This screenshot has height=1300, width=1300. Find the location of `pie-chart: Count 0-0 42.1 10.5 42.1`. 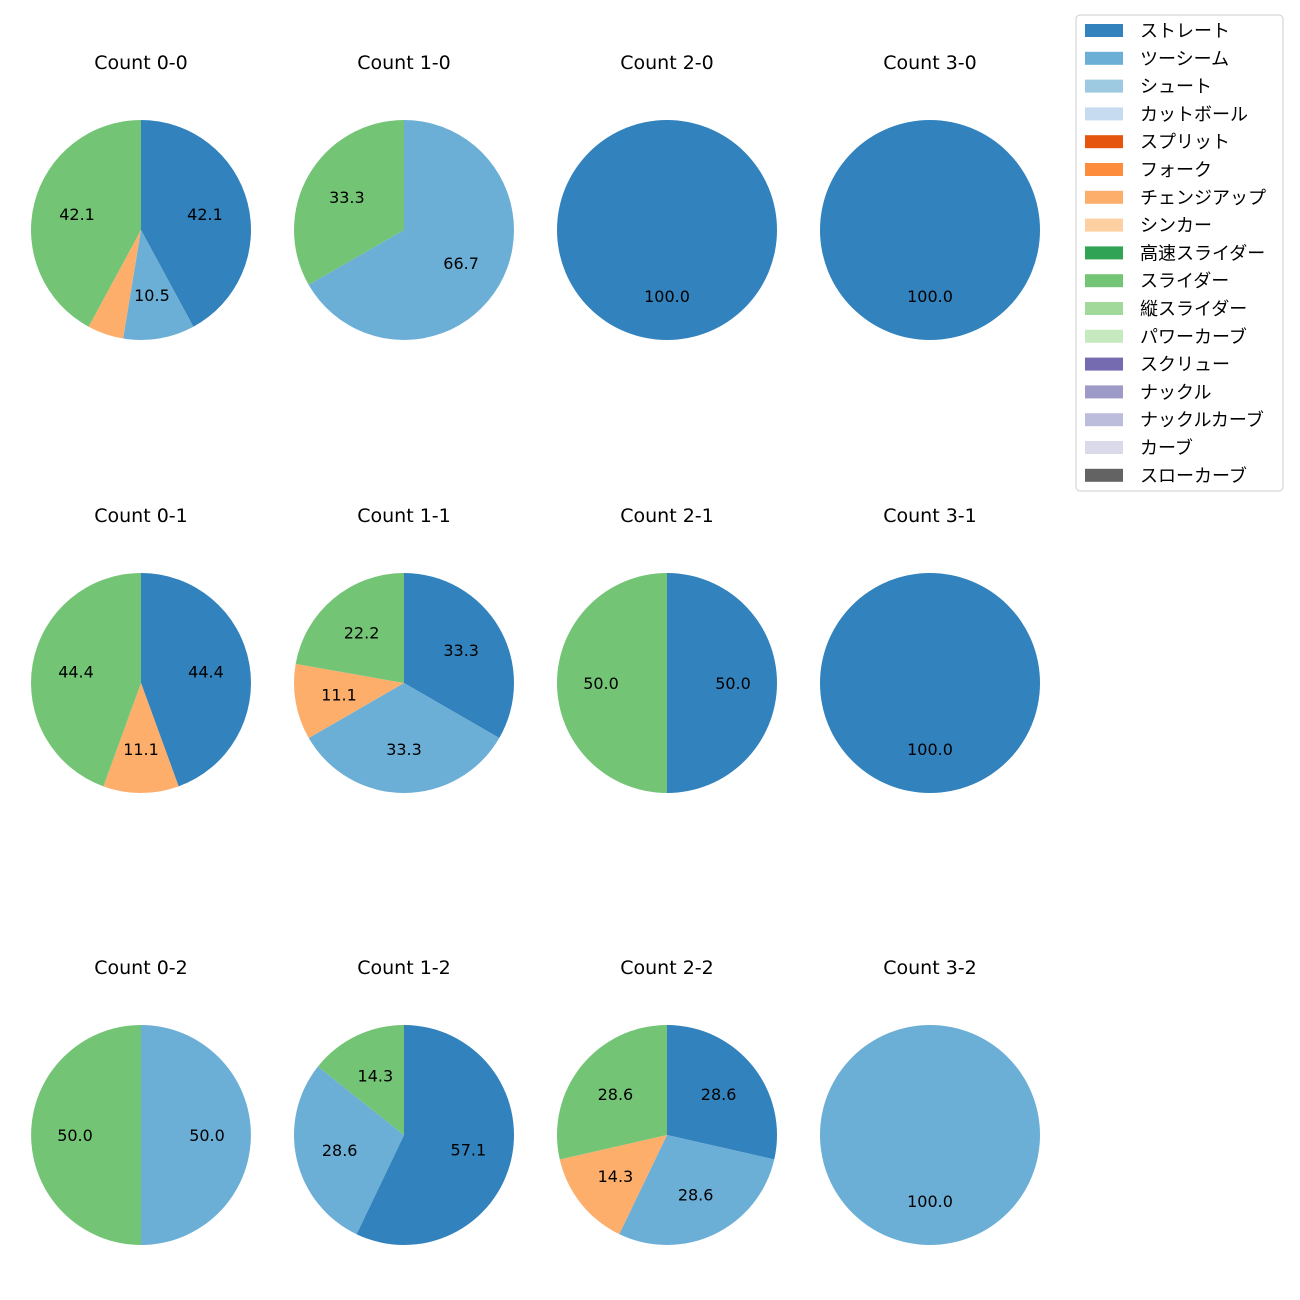

pie-chart: Count 0-0 42.1 10.5 42.1 is located at coordinates (140, 196).